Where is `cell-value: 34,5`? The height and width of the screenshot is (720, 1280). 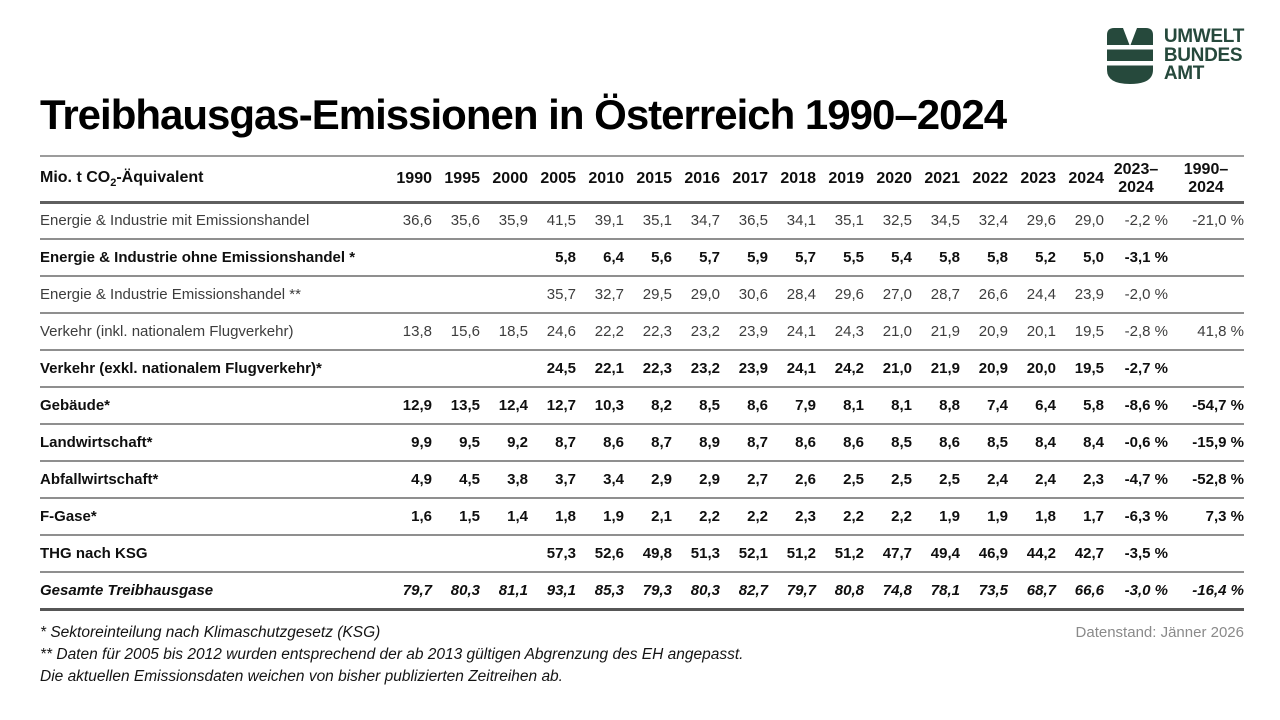
cell-value: 34,5 is located at coordinates (936, 221).